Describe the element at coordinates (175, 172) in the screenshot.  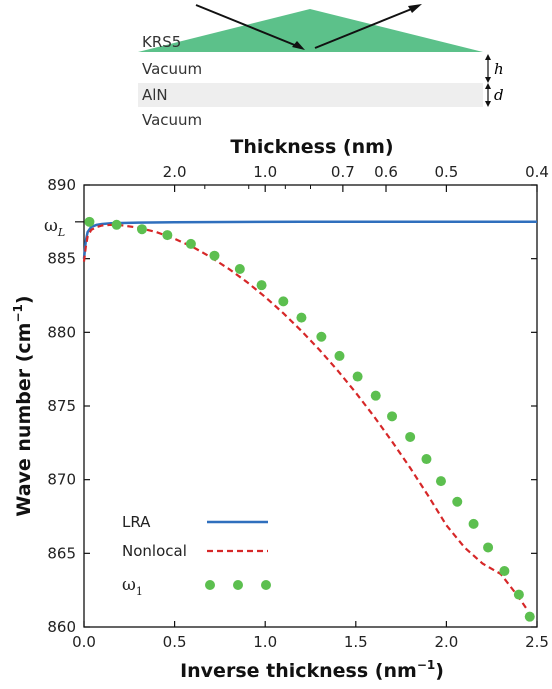
I see `top-tick-label: 2.0` at that location.